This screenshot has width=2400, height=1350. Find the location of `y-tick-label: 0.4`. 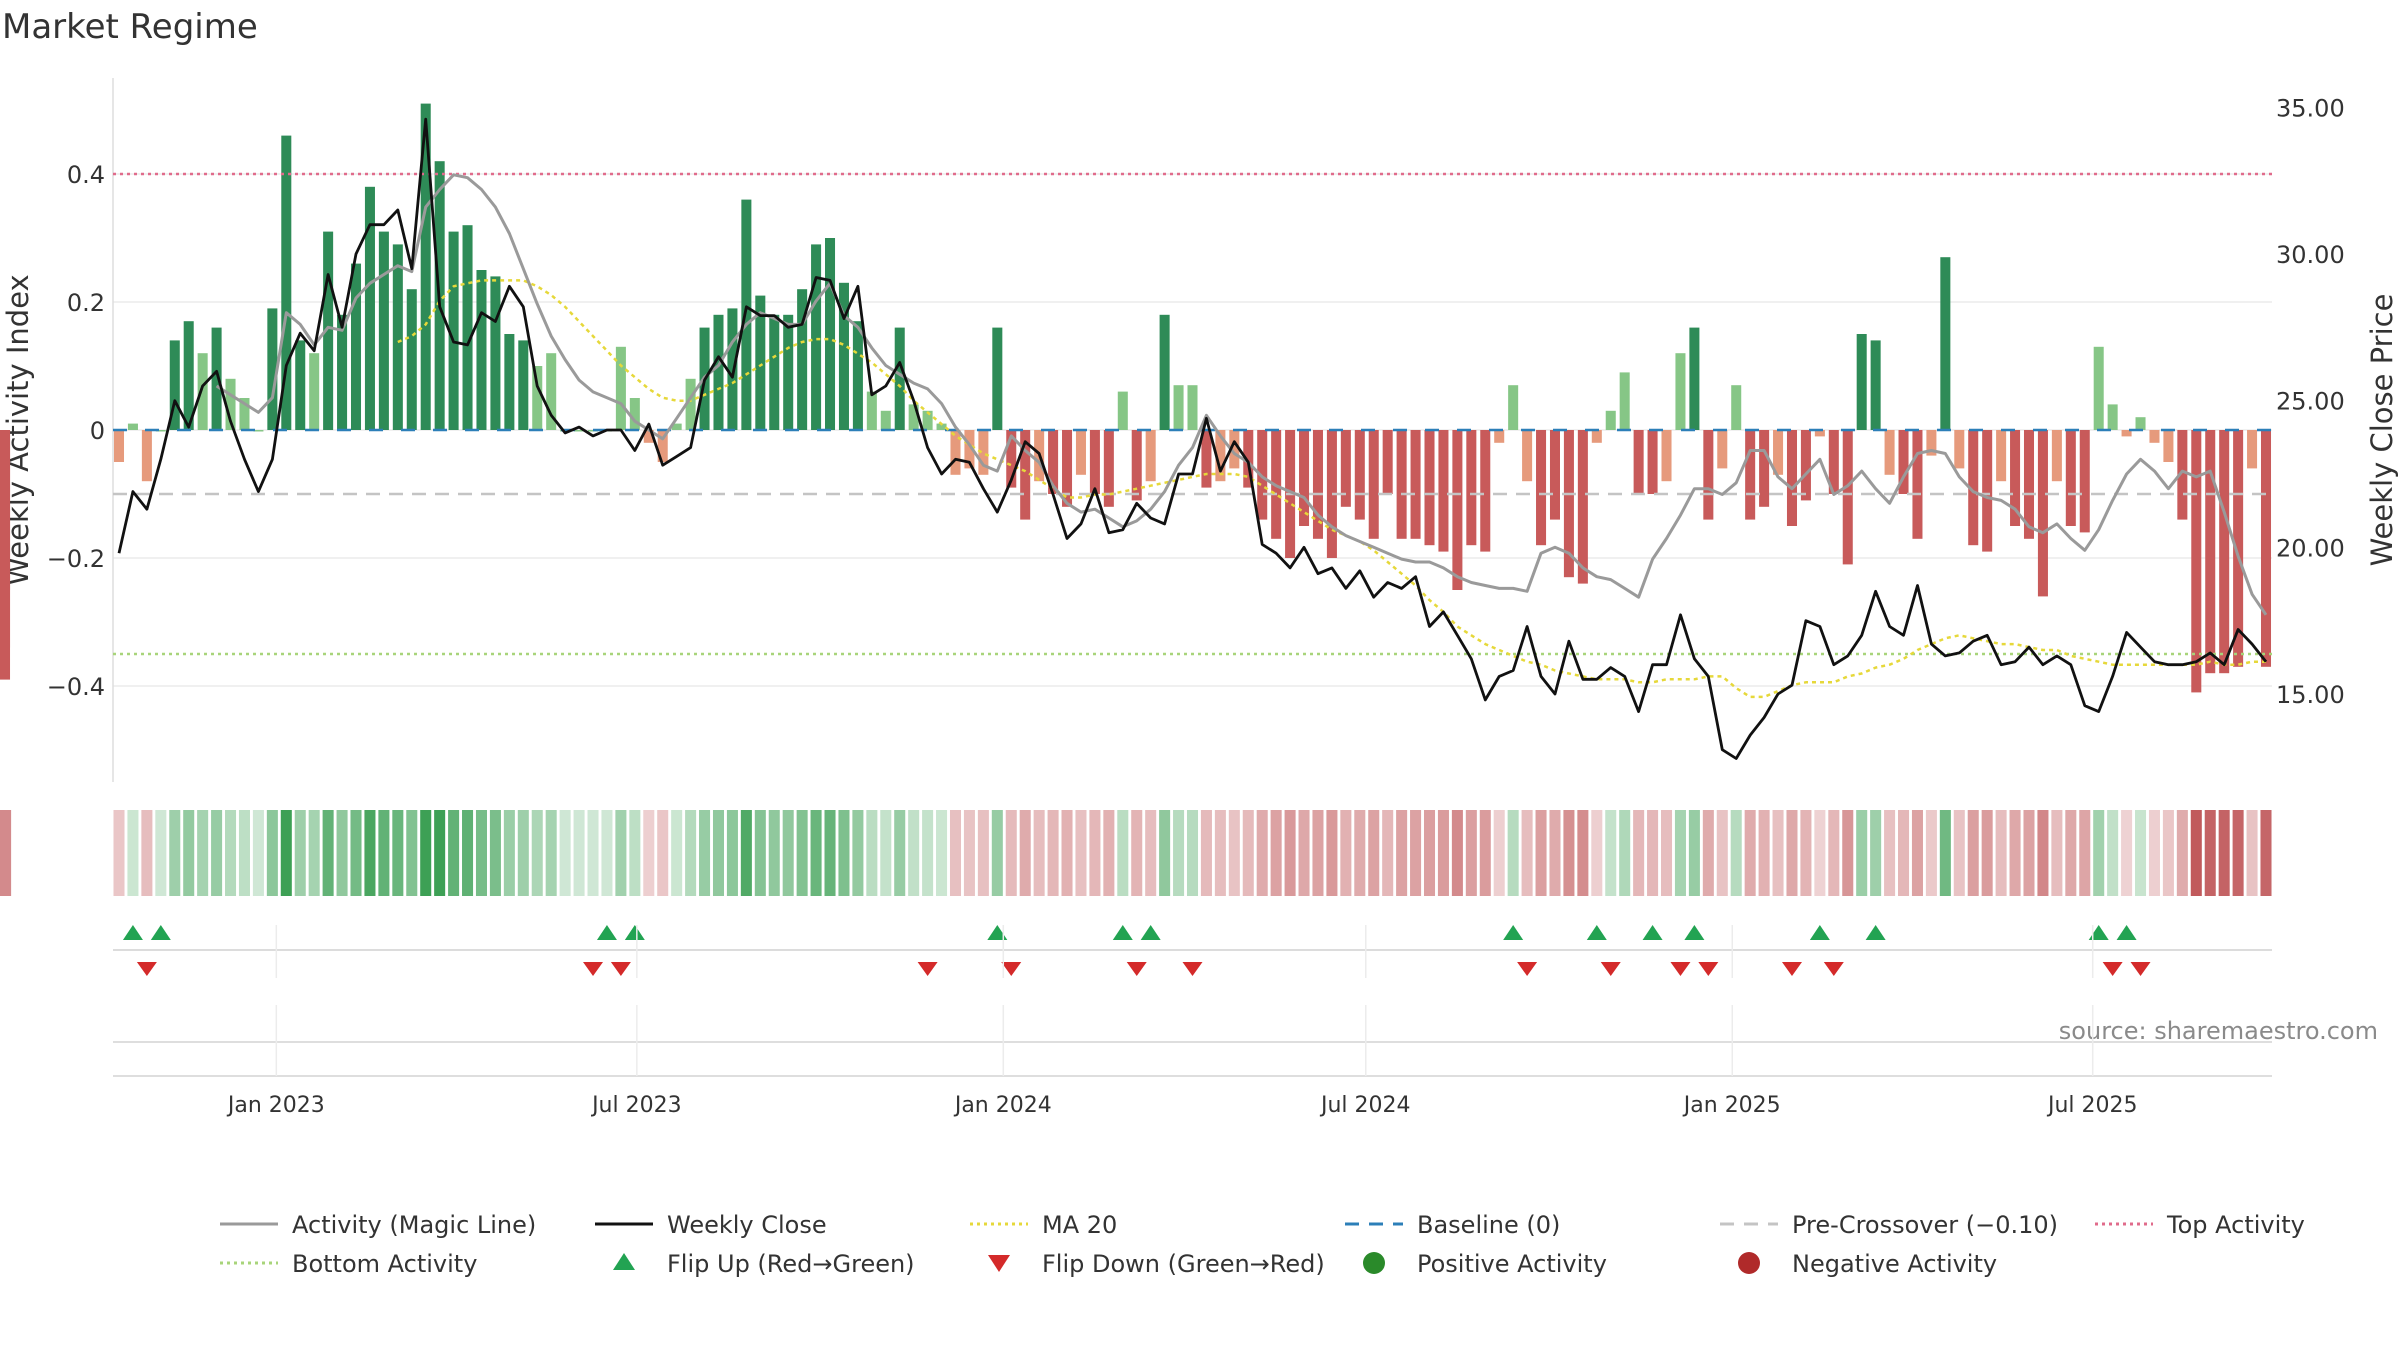

y-tick-label: 0.4 is located at coordinates (86, 175).